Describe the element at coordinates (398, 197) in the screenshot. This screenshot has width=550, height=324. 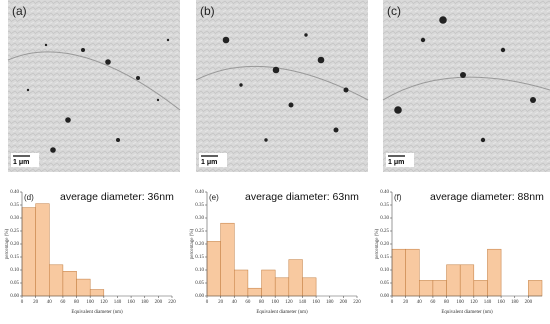
I see `panel-label: (f)` at that location.